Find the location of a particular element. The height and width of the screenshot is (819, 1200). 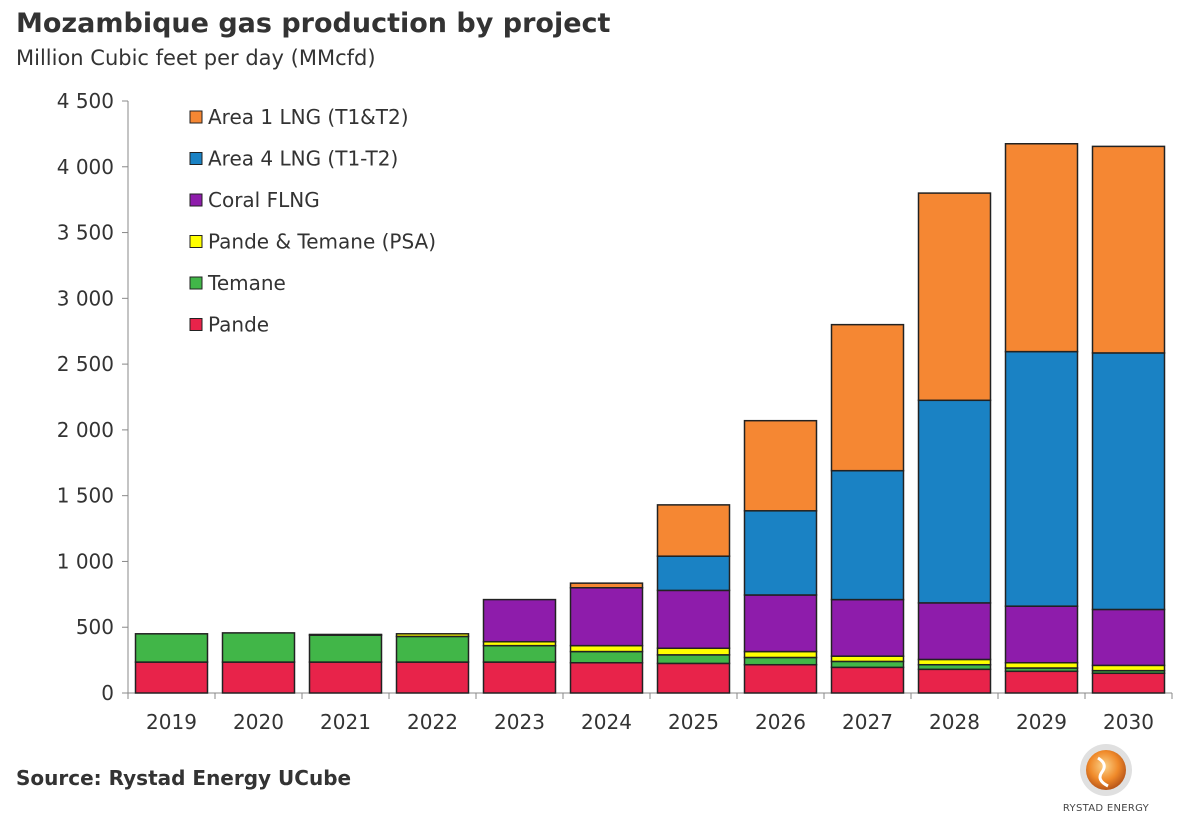

x-tick-label: 2024 is located at coordinates (606, 722).